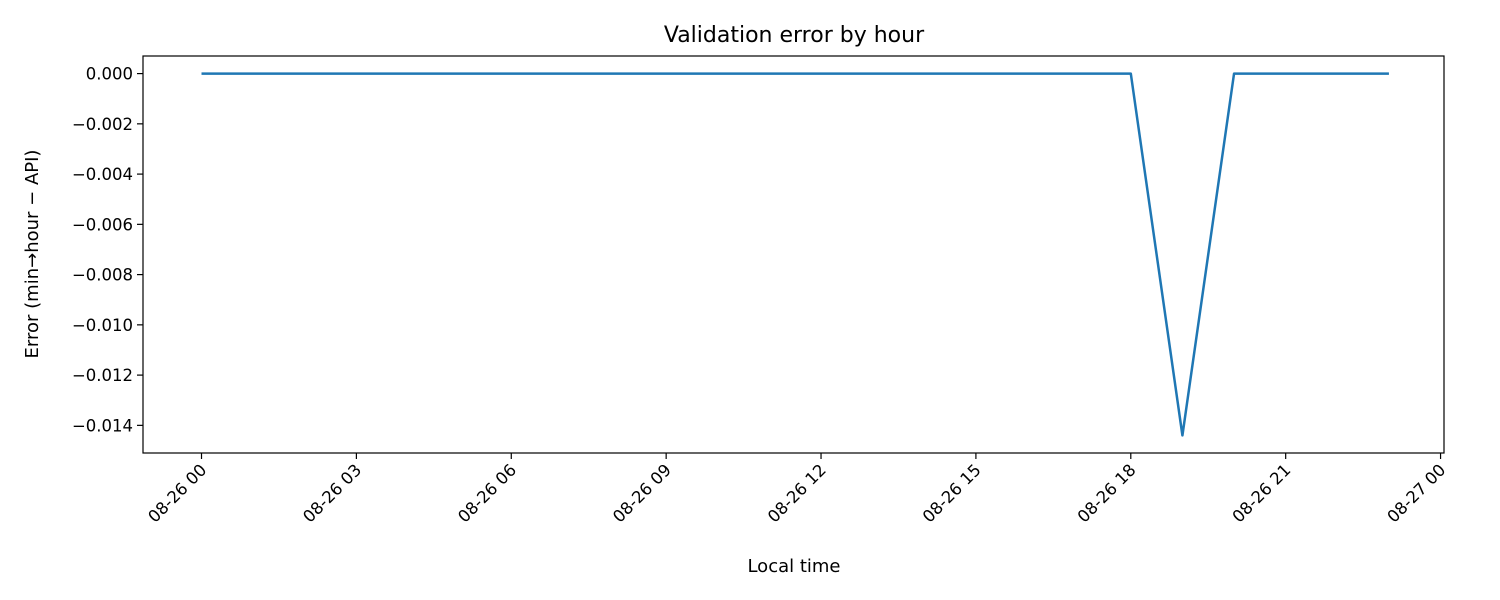 The width and height of the screenshot is (1500, 600). I want to click on y-tick-label-6: −0.012, so click(102, 375).